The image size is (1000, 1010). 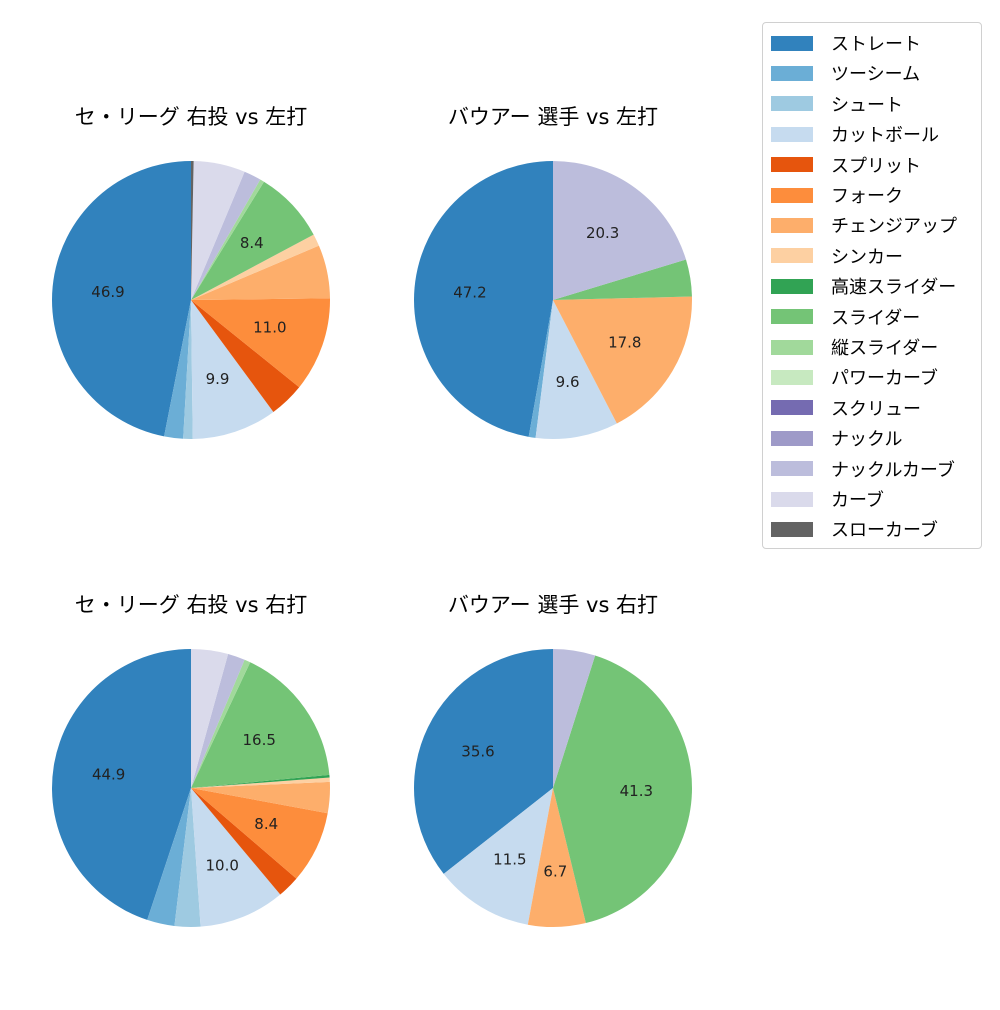 What do you see at coordinates (624, 342) in the screenshot?
I see `slice-value-label: 17.8` at bounding box center [624, 342].